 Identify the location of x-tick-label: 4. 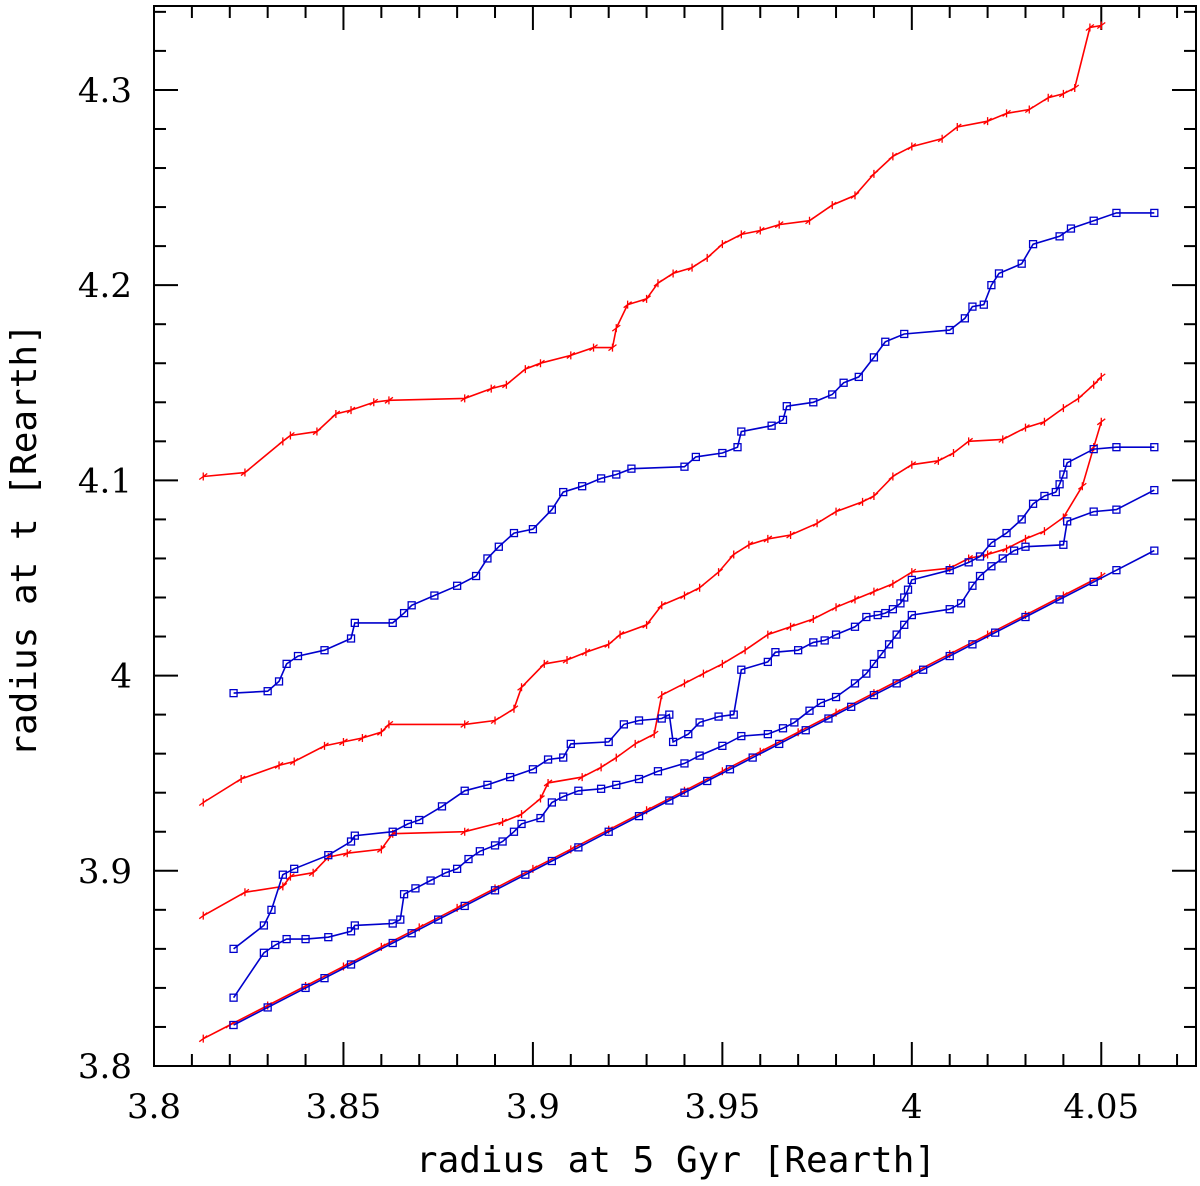
(912, 1107).